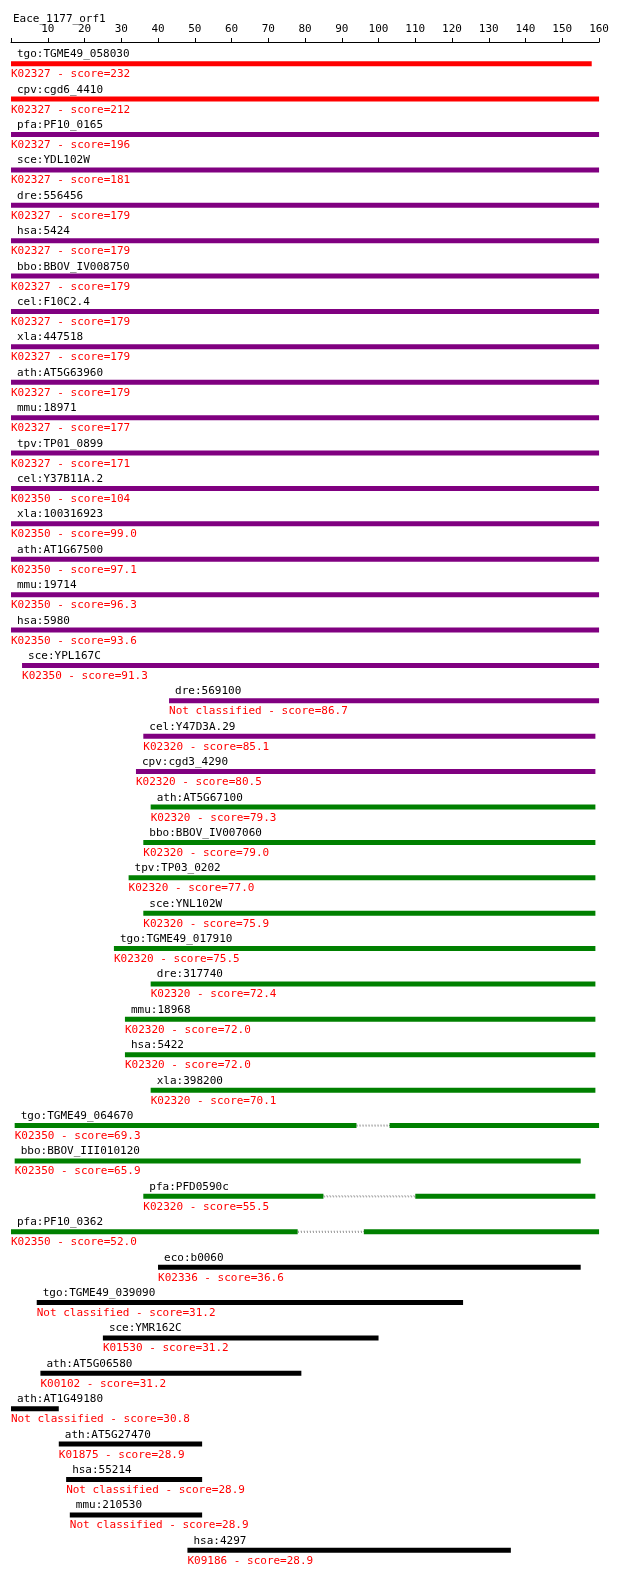 The width and height of the screenshot is (620, 1589). I want to click on x-tick-label: 70, so click(268, 28).